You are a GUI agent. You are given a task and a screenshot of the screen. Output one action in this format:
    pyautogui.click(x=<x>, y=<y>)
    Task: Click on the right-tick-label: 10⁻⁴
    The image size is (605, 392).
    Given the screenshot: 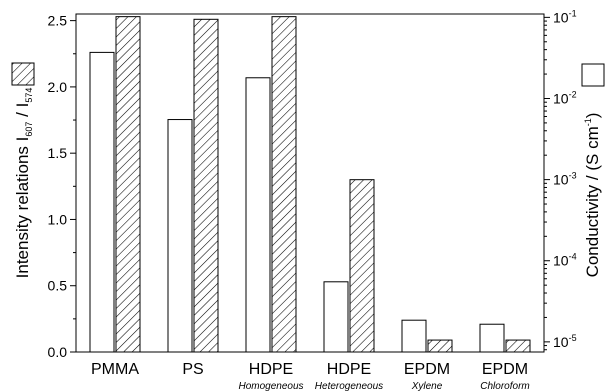 What is the action you would take?
    pyautogui.click(x=565, y=260)
    